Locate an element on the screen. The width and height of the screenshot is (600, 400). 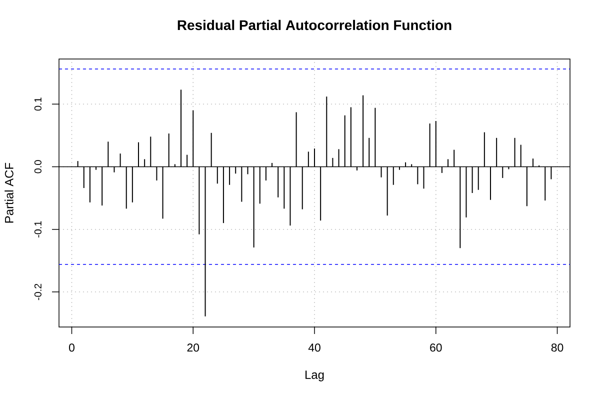
x-tick-label: 20 is located at coordinates (193, 348).